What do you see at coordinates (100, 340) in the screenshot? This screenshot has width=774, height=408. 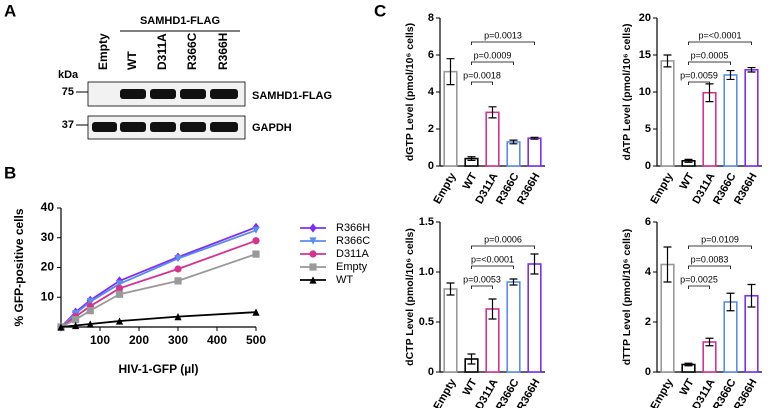 I see `x-tick-label: 100` at bounding box center [100, 340].